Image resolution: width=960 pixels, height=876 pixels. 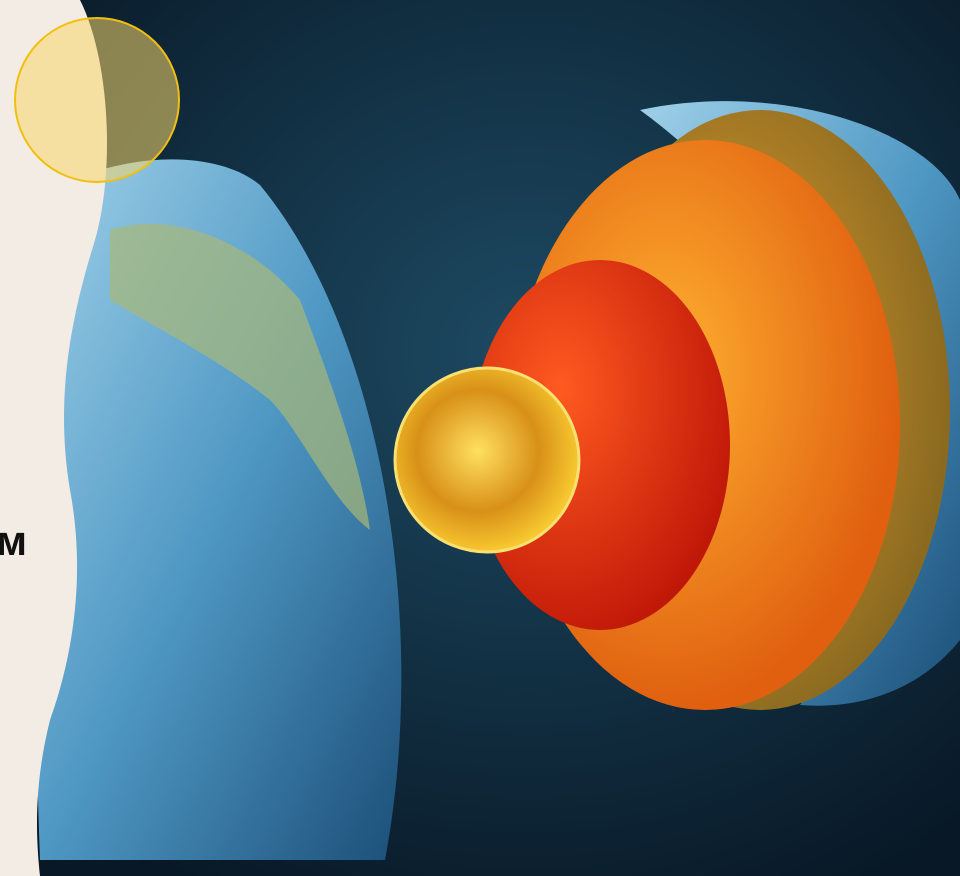 I want to click on continent, so click(x=240, y=376).